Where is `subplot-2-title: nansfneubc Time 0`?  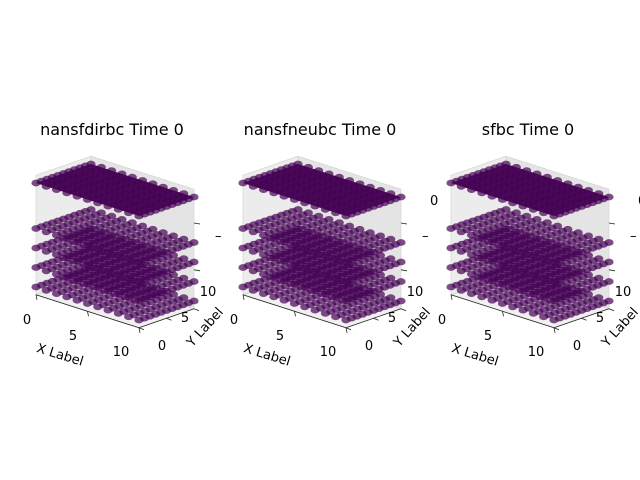
subplot-2-title: nansfneubc Time 0 is located at coordinates (320, 129).